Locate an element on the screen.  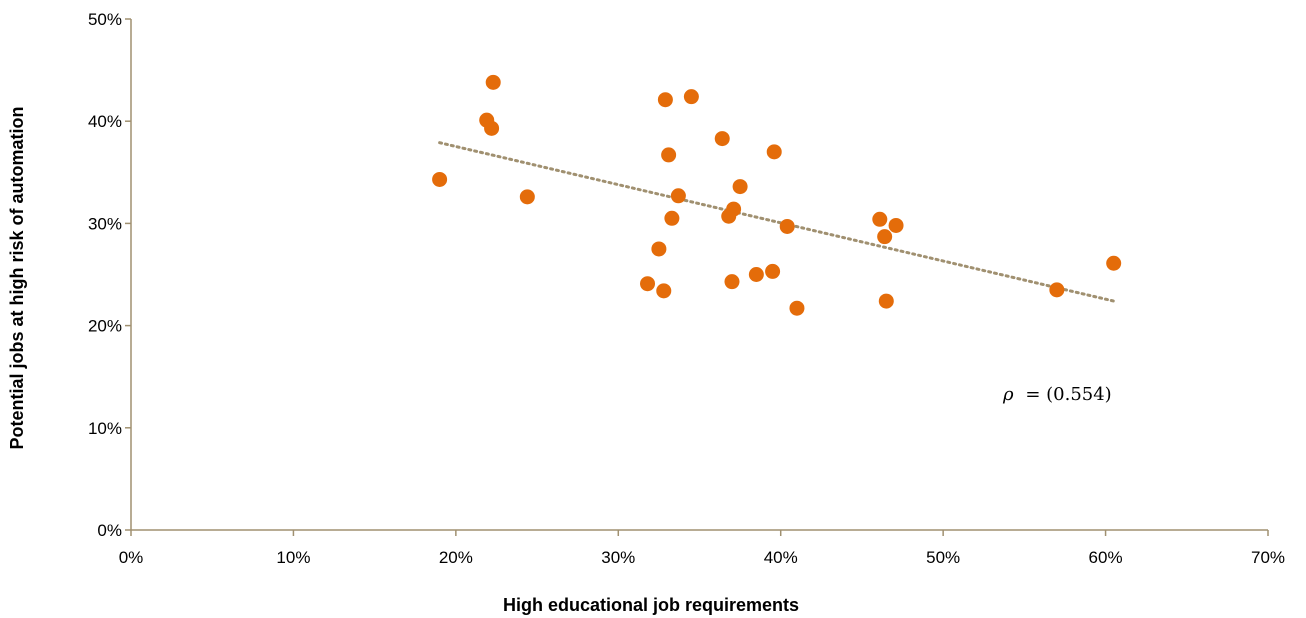
trendline is located at coordinates (777, 222).